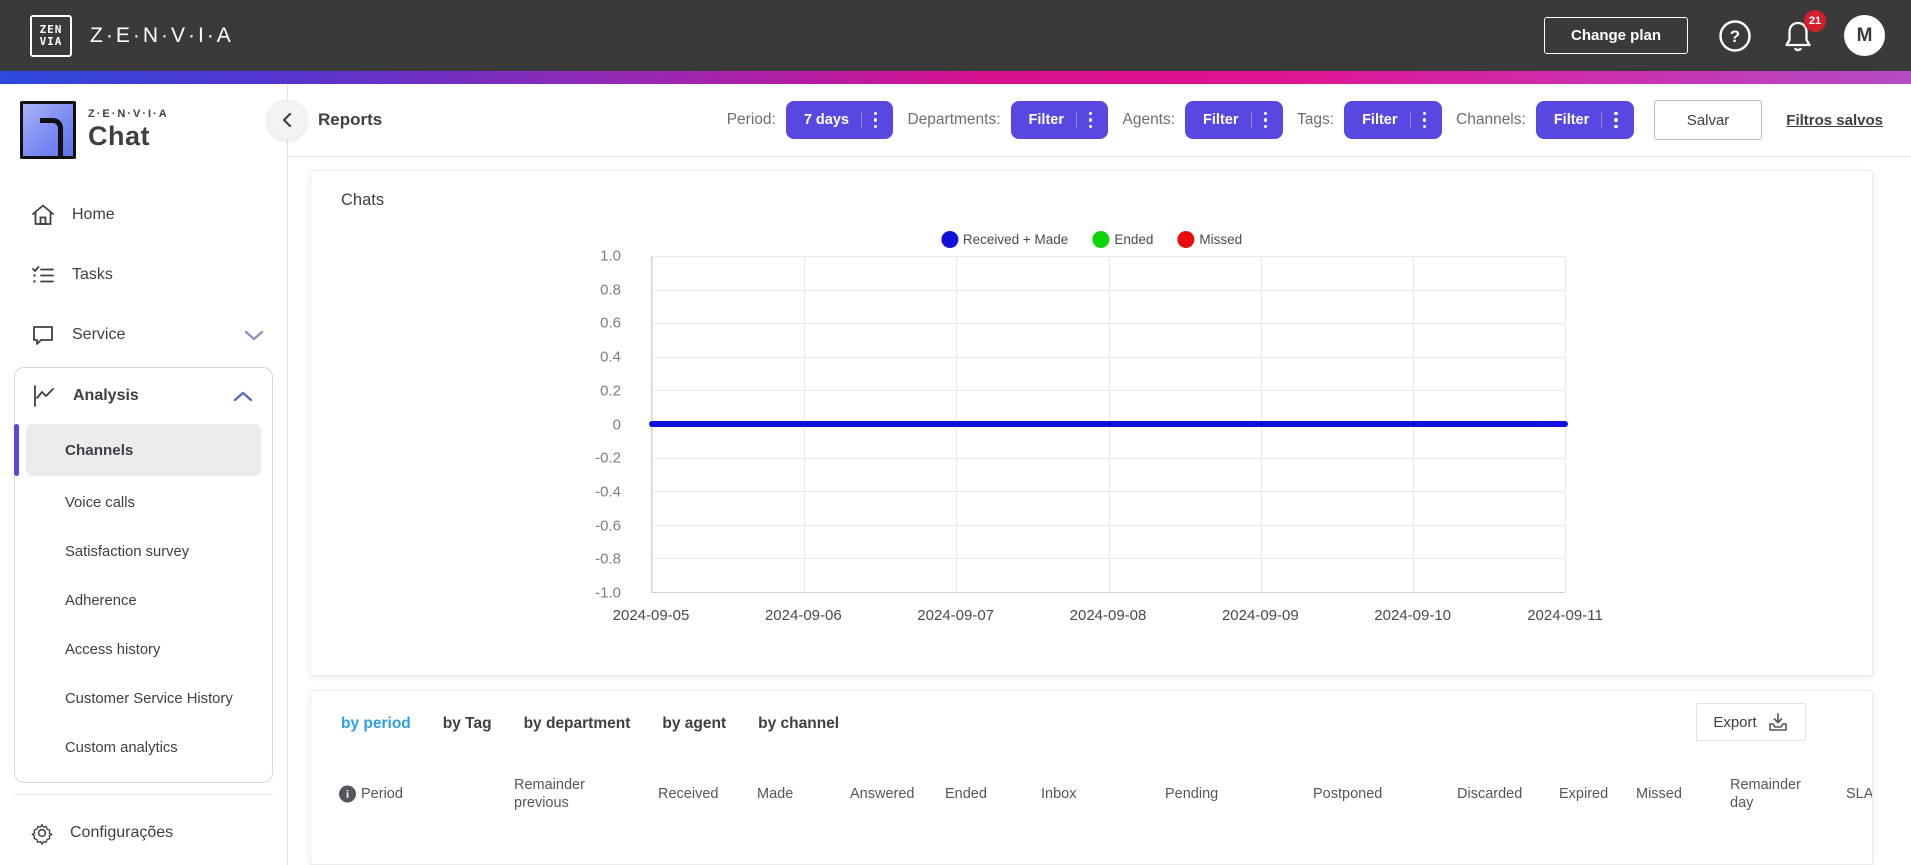 The image size is (1911, 865). Describe the element at coordinates (1584, 793) in the screenshot. I see `column-header-expired: Expired` at that location.